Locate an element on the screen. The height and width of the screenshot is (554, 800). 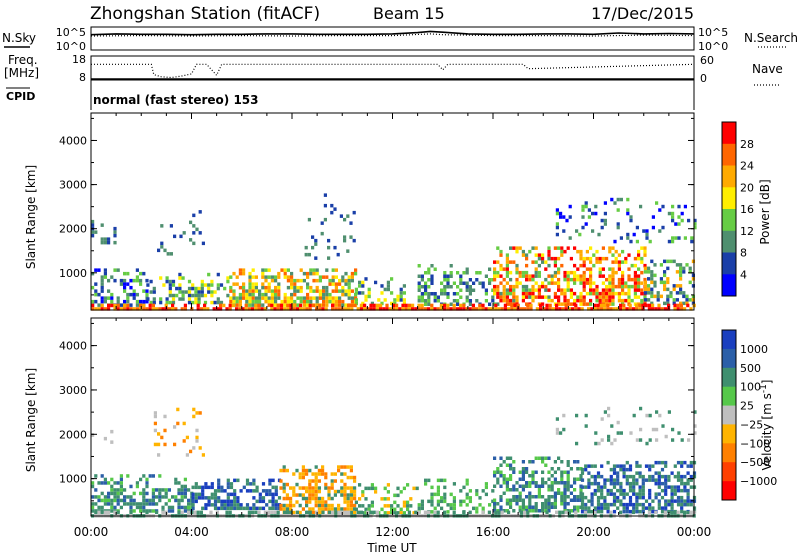
beam-label: Beam 15 is located at coordinates (409, 13).